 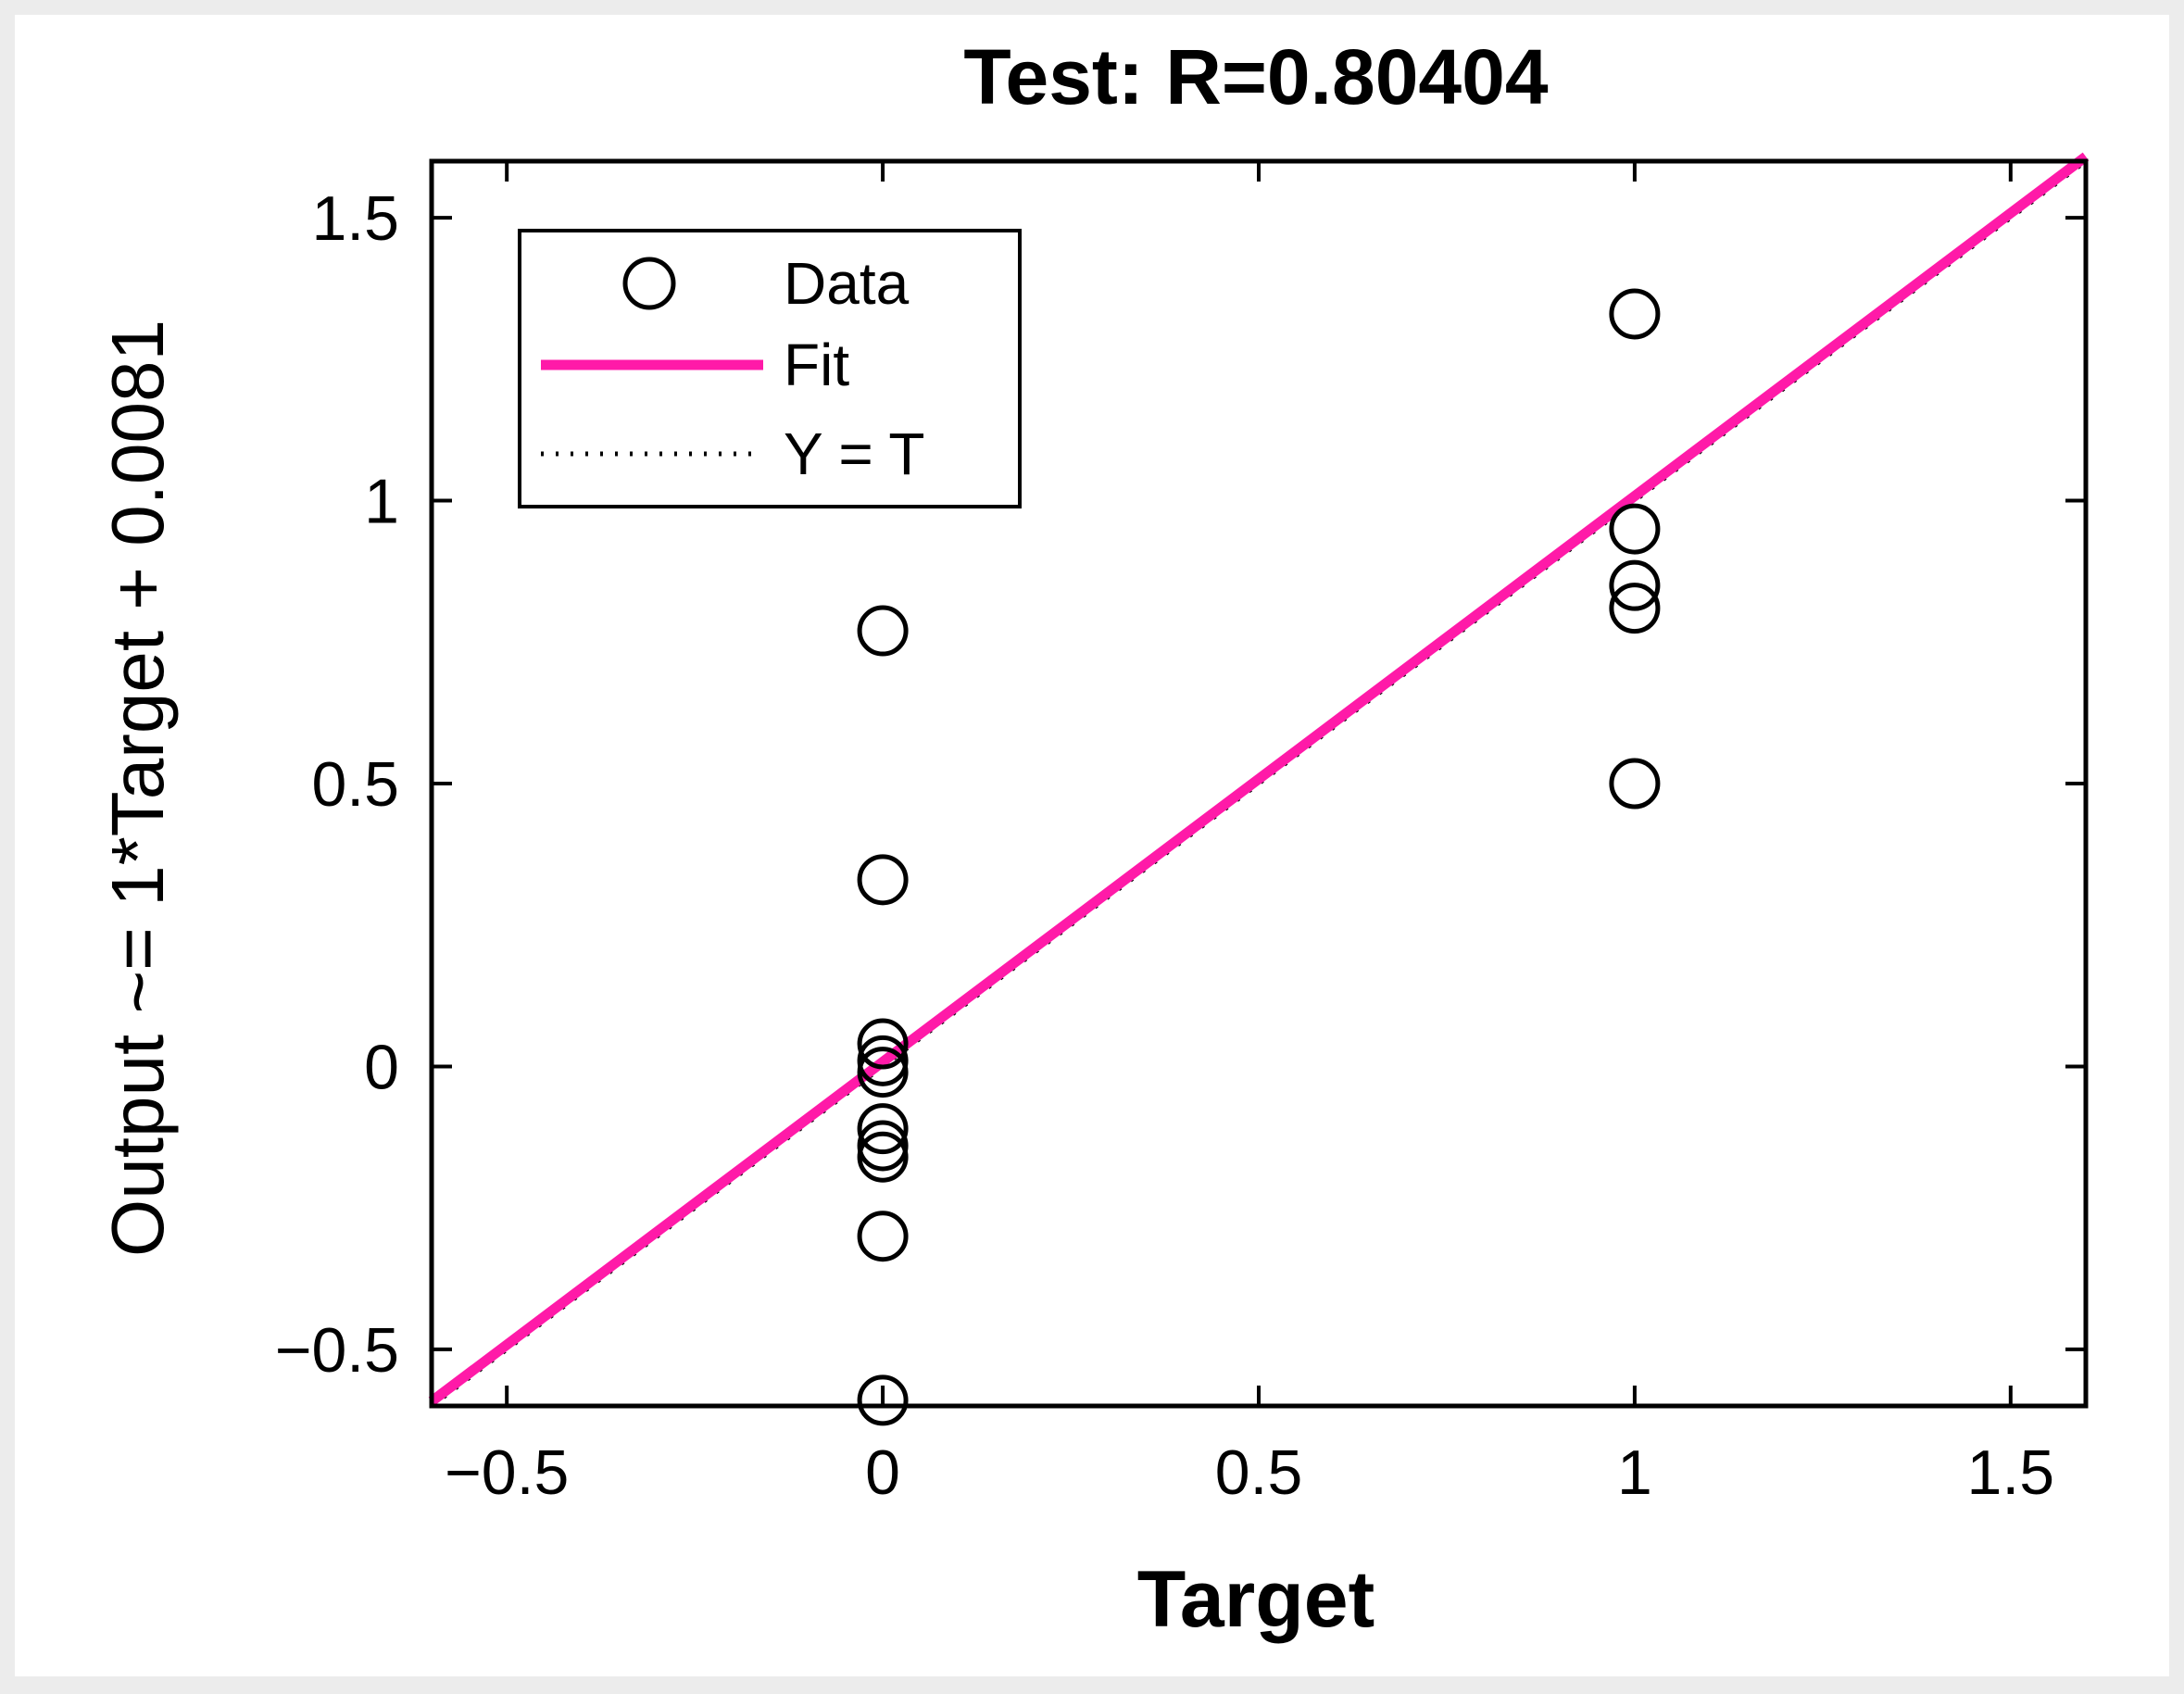 I want to click on x-tick-label: −0.5, so click(x=507, y=1472).